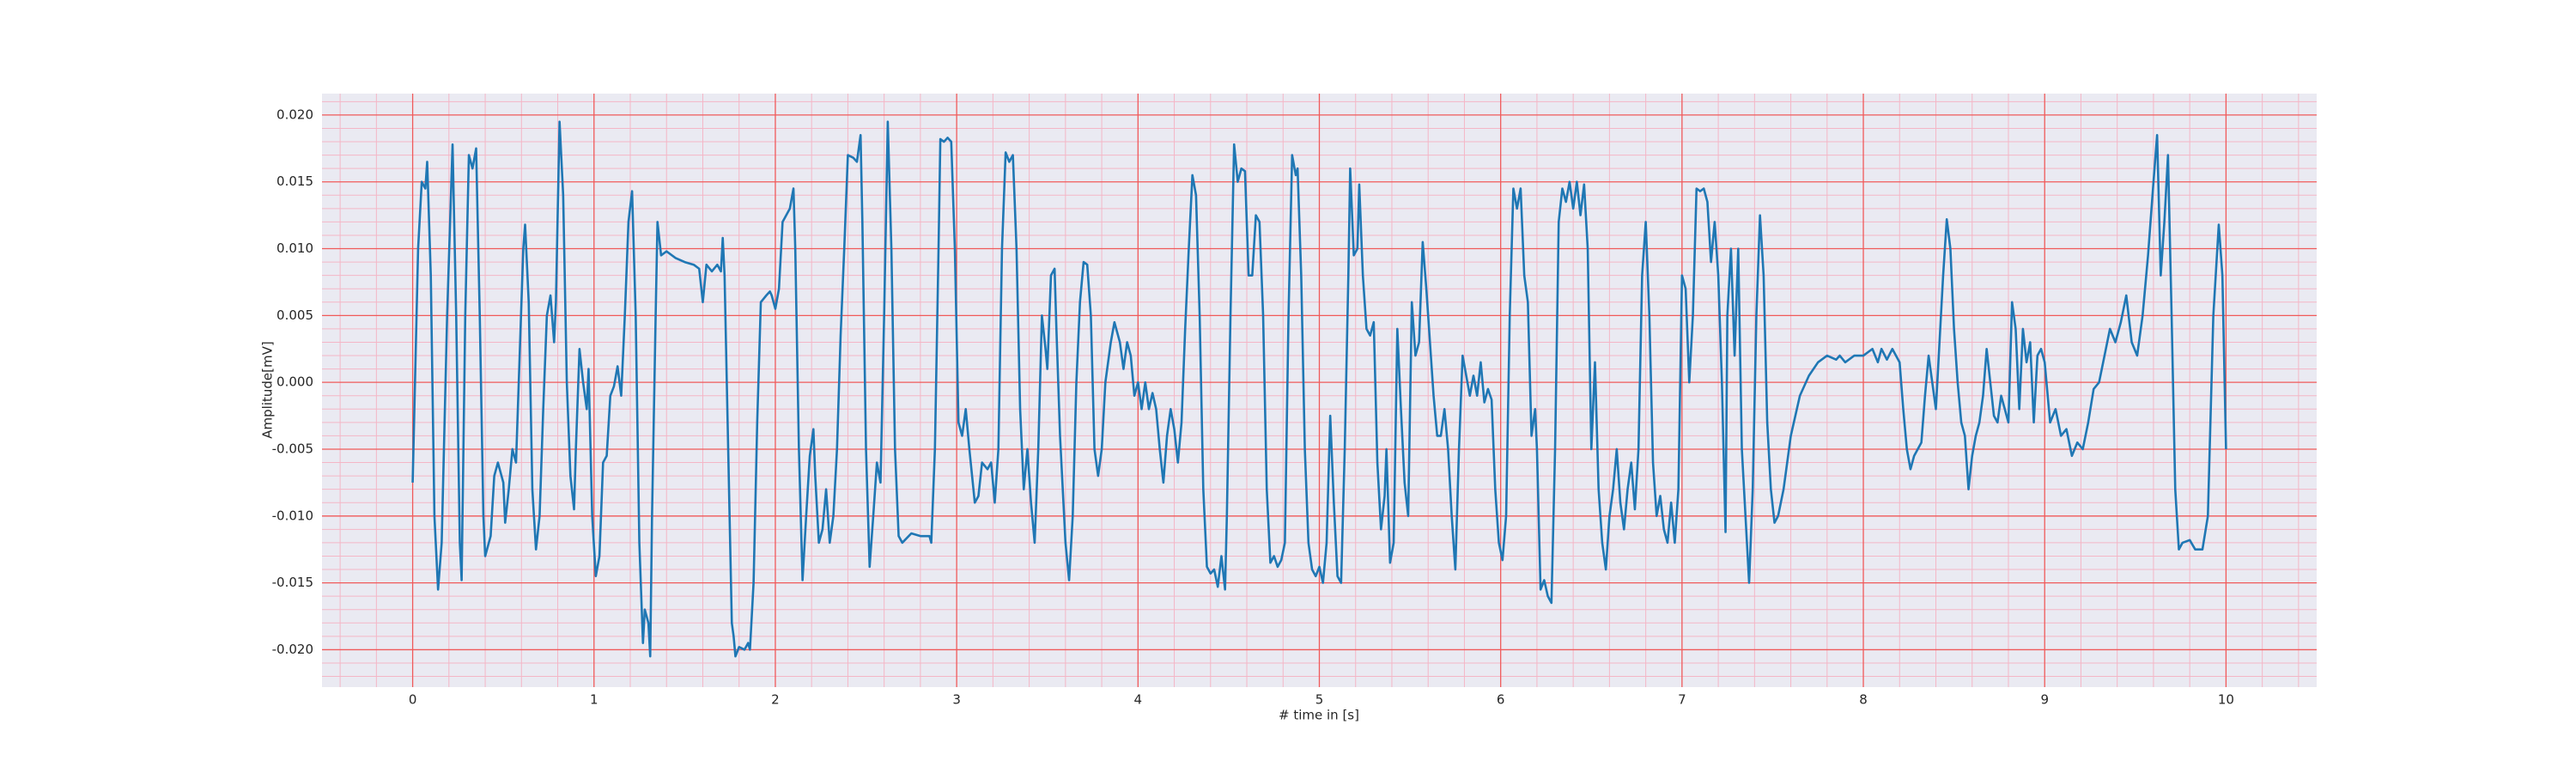  I want to click on x-tick-label: 2, so click(775, 700).